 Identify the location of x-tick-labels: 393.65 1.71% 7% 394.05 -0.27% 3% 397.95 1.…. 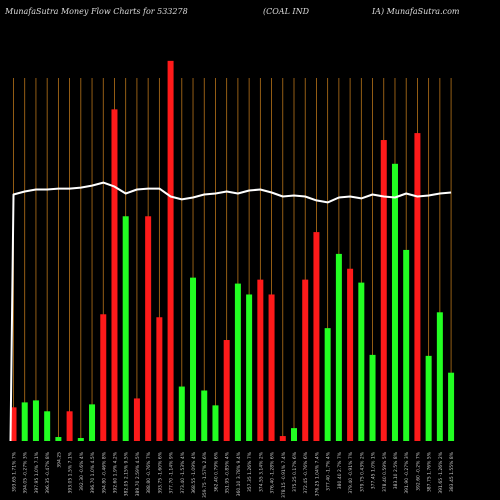
(234, 474).